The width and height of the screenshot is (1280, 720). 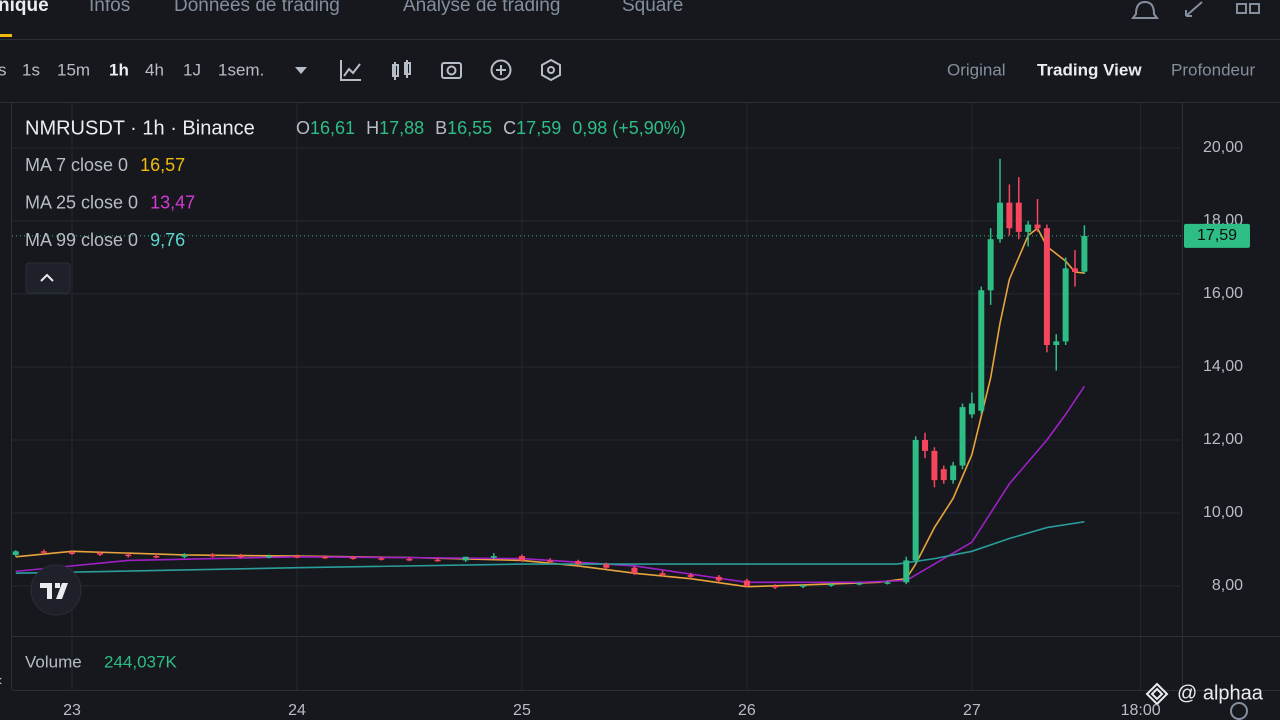 I want to click on interval: s, so click(x=3, y=69).